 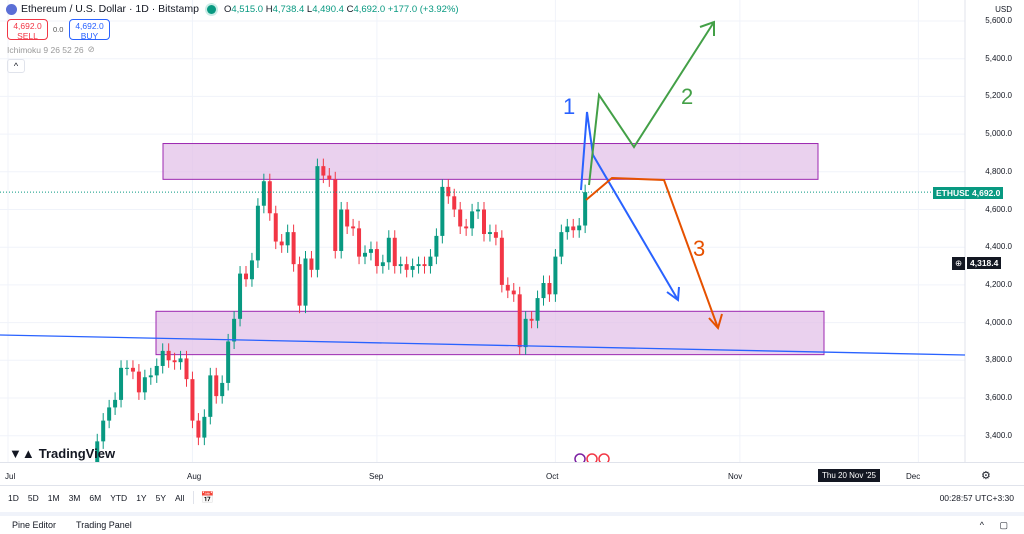 What do you see at coordinates (998, 247) in the screenshot?
I see `price-tick: 4,400.0` at bounding box center [998, 247].